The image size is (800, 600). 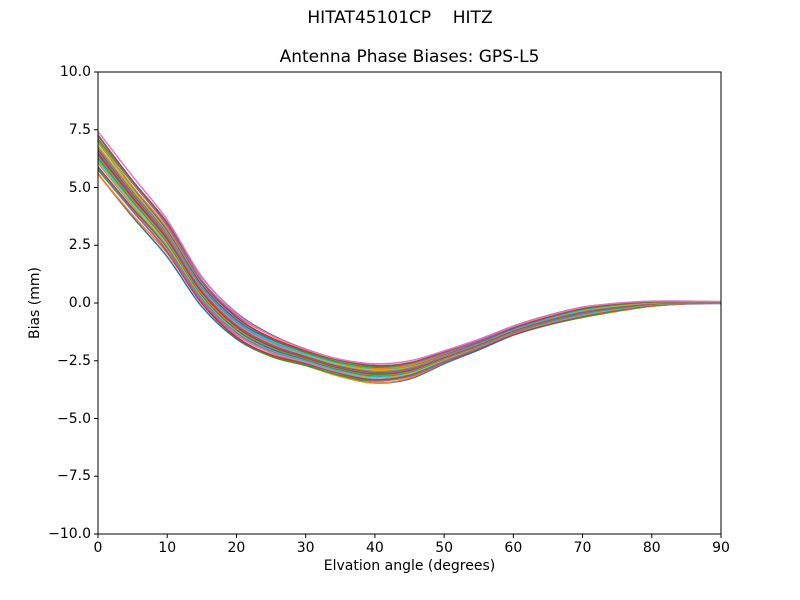 I want to click on x-tick-label: 30, so click(x=305, y=548).